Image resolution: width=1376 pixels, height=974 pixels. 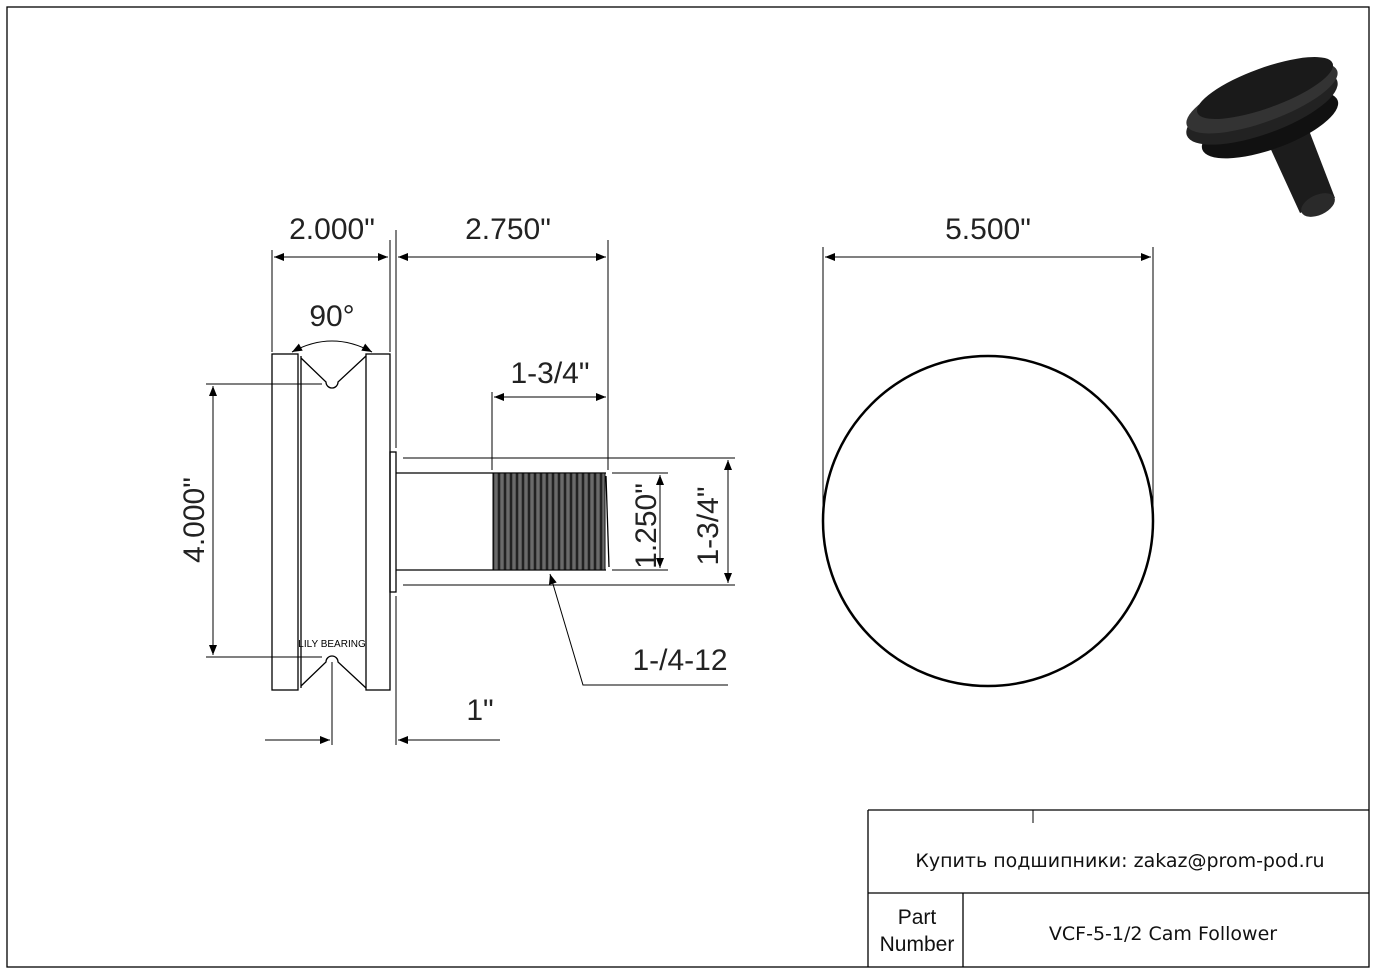 I want to click on logo-text: LILY BEARING, so click(x=332, y=644).